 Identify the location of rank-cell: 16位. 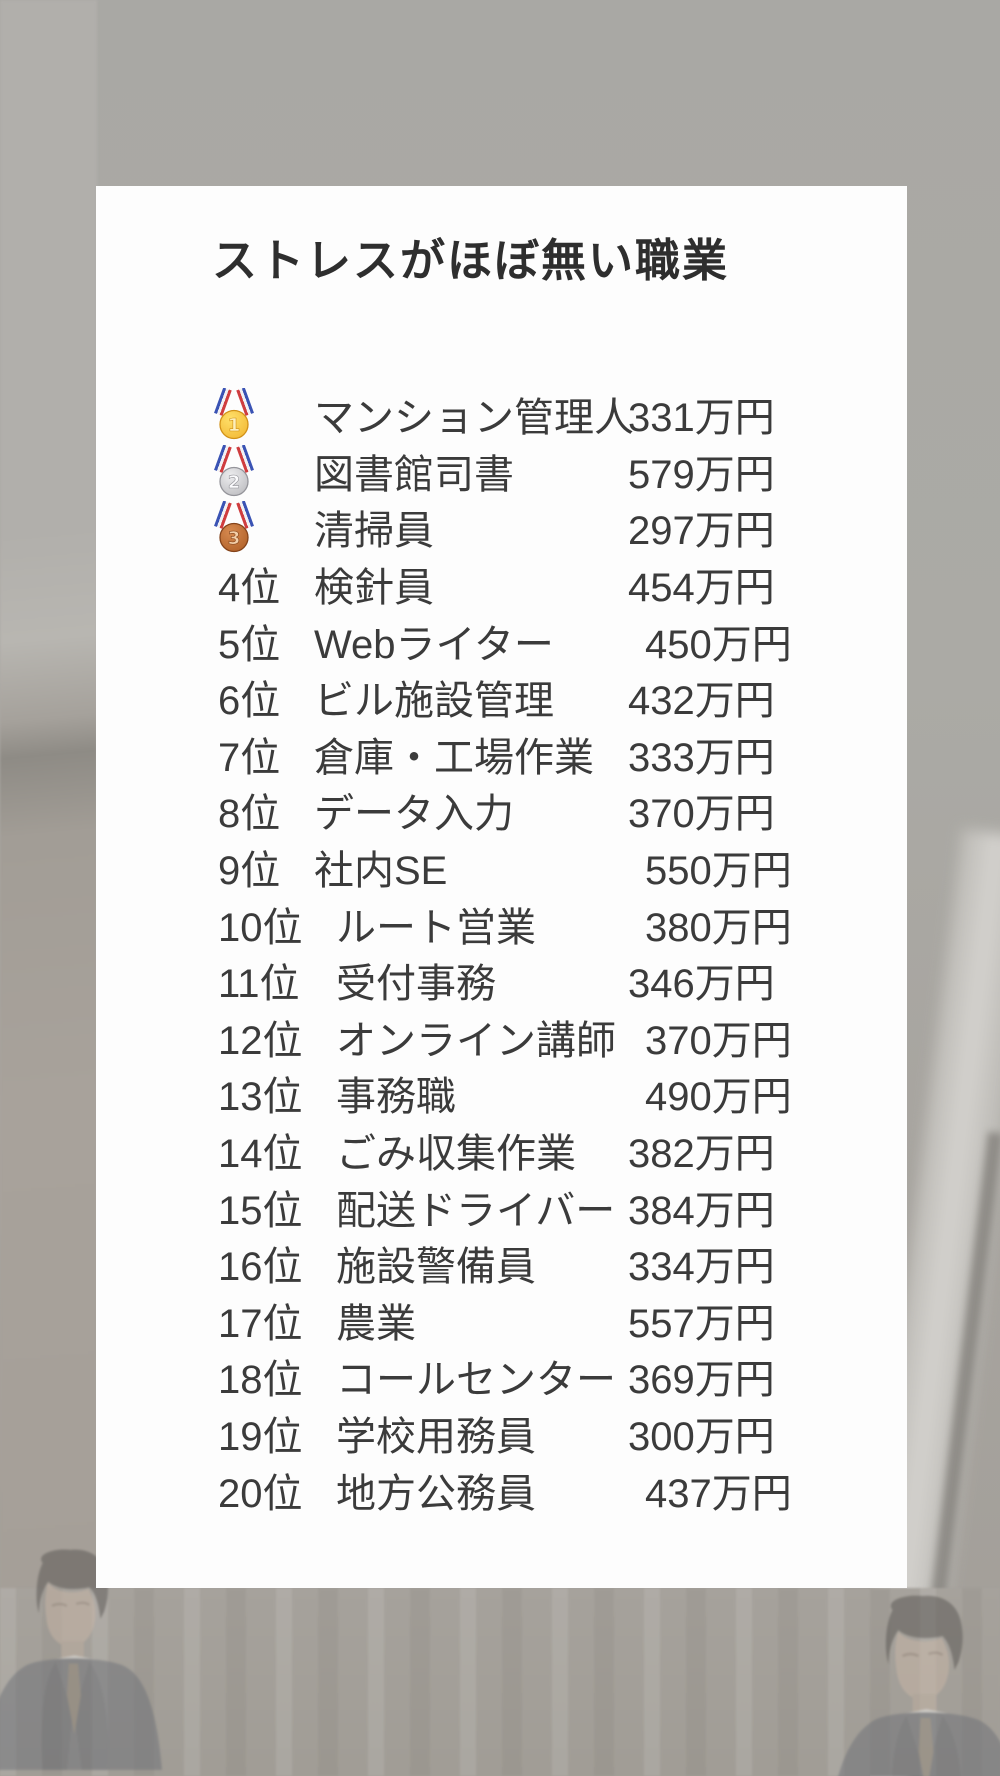
(266, 1263).